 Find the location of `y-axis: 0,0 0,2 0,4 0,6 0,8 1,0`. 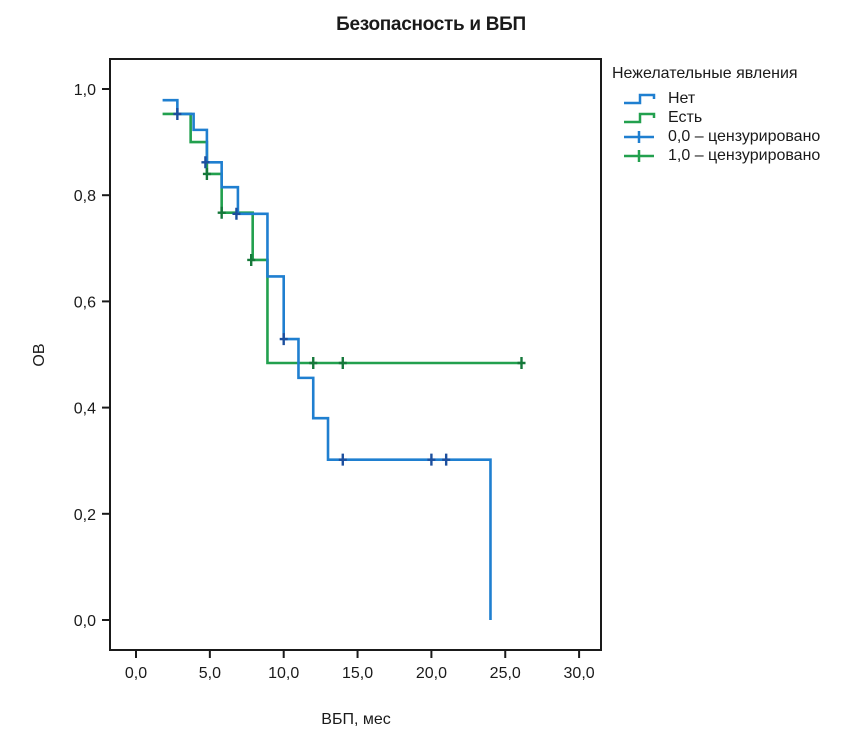

y-axis: 0,0 0,2 0,4 0,6 0,8 1,0 is located at coordinates (92, 356).